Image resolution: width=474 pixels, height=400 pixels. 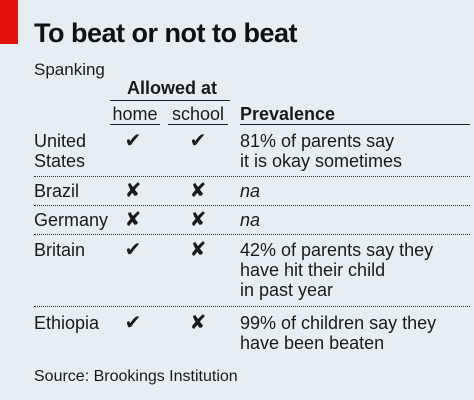 What do you see at coordinates (171, 88) in the screenshot?
I see `allowed-at-header: Allowed at` at bounding box center [171, 88].